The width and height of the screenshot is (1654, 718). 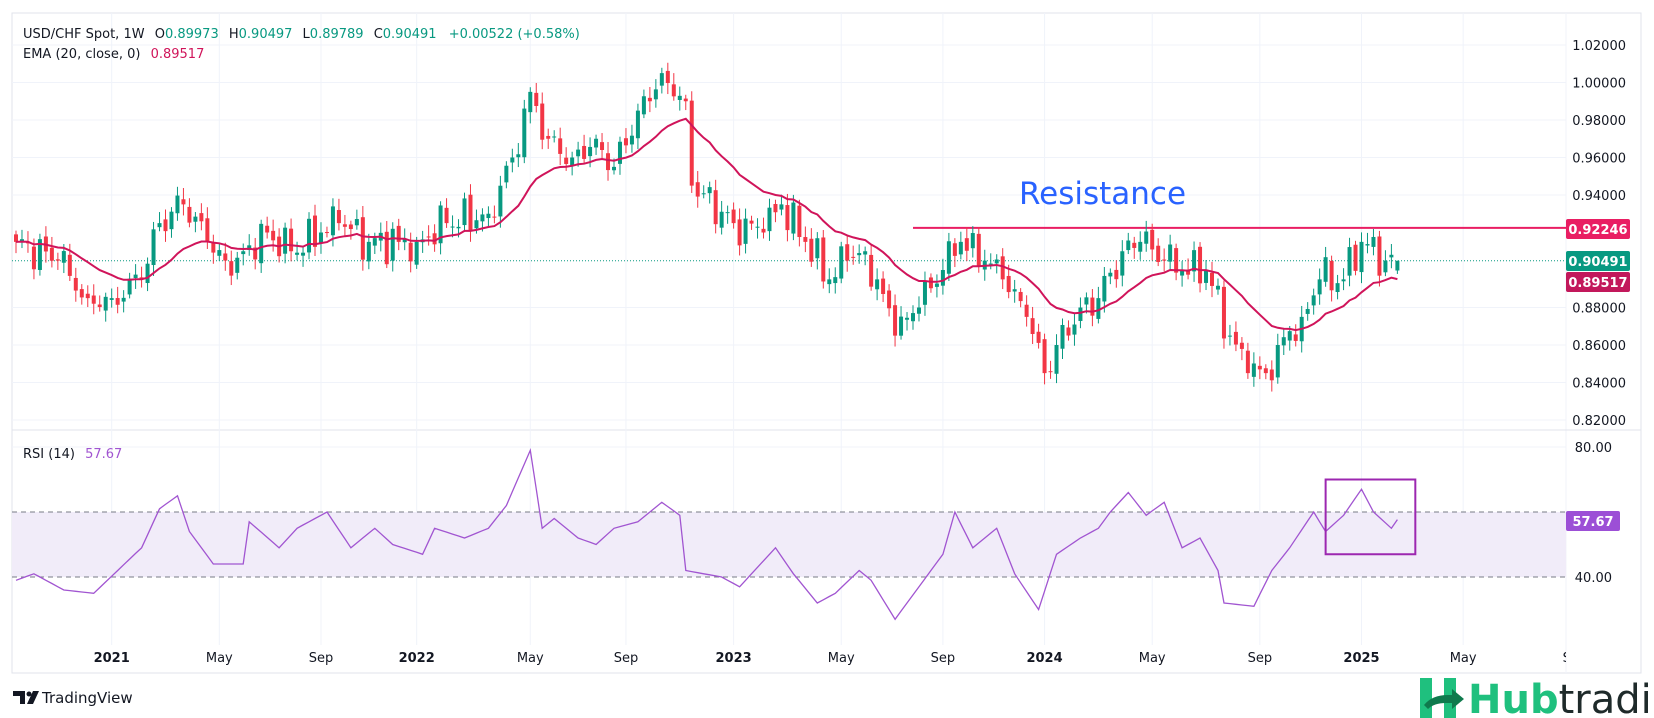 What do you see at coordinates (72, 454) in the screenshot?
I see `legend-rsi: RSI (14) 57.67` at bounding box center [72, 454].